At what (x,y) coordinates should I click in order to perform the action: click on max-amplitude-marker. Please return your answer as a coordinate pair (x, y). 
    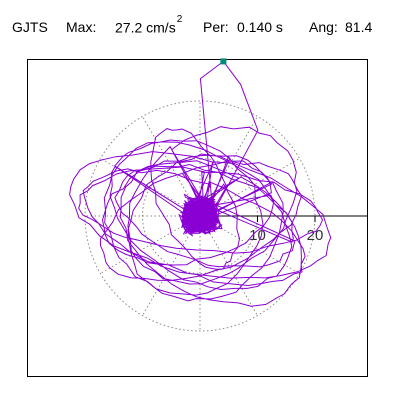
    Looking at the image, I should click on (223, 61).